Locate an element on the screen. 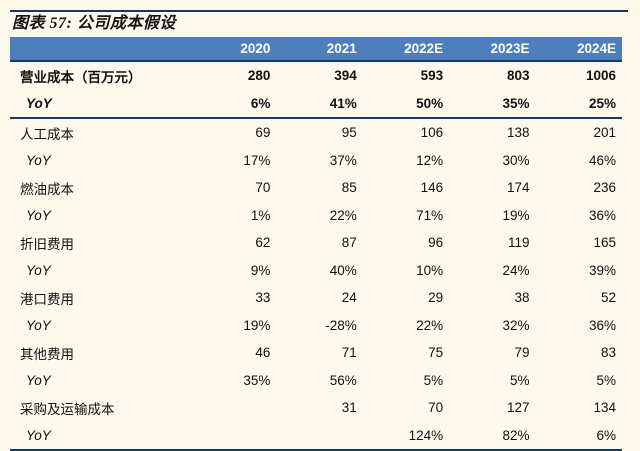  column-header-2024e: 2024E is located at coordinates (578, 49).